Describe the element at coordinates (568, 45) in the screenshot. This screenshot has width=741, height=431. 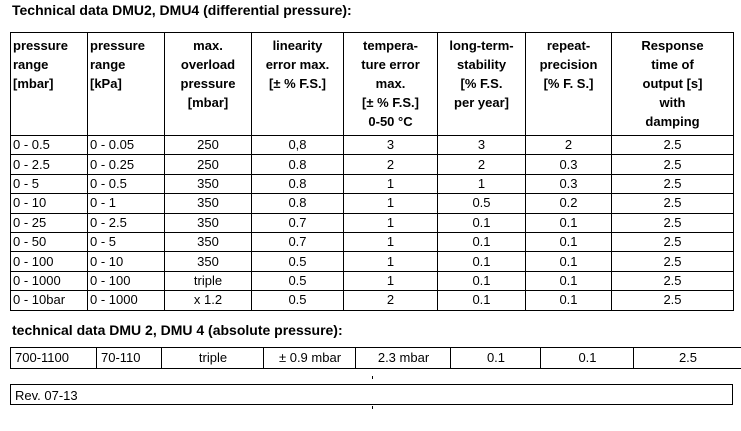
I see `column-header-line: repeat-` at that location.